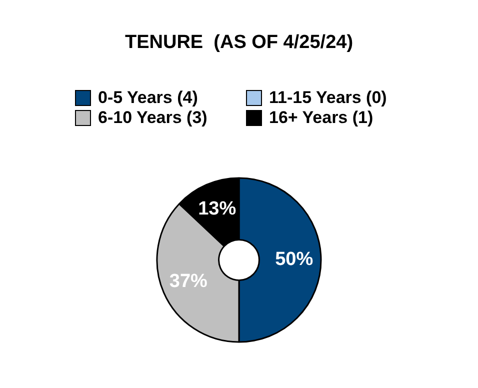  I want to click on data-label: 37%, so click(188, 281).